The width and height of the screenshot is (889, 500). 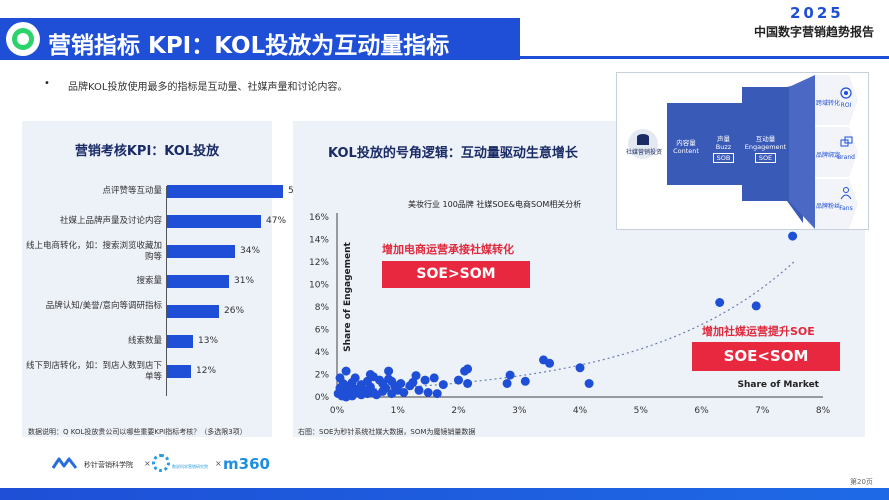 I want to click on scatter-chart-title: 美妆行业 100品牌 社媒SOE&电商SOM相关分析, so click(x=495, y=204).